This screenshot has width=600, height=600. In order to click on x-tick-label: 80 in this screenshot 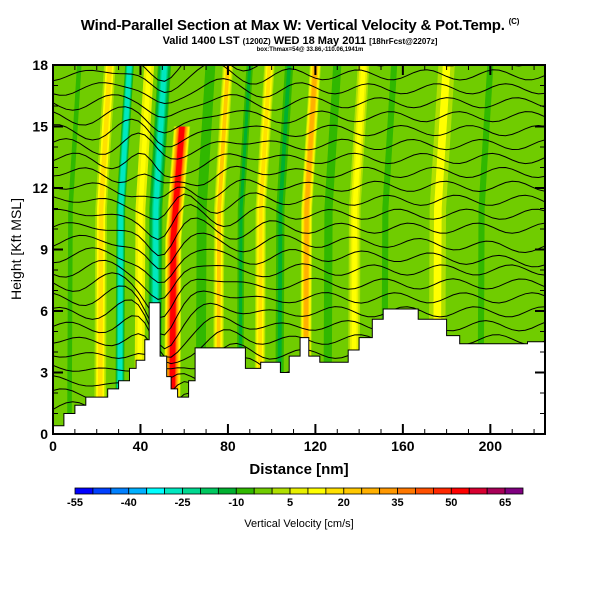, I will do `click(228, 446)`.